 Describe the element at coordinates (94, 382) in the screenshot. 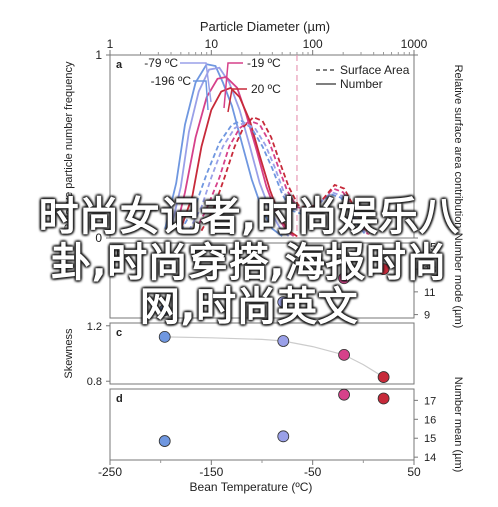

I see `c-y-tick-label: 0.8` at that location.